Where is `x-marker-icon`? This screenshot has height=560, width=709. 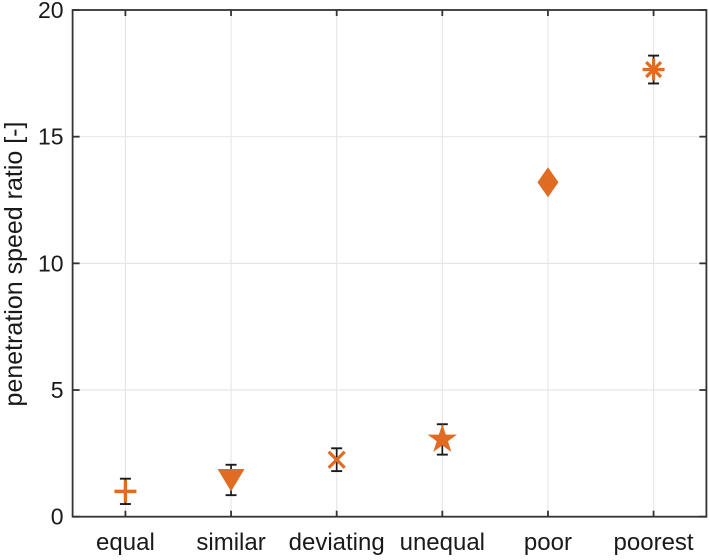 x-marker-icon is located at coordinates (336, 459).